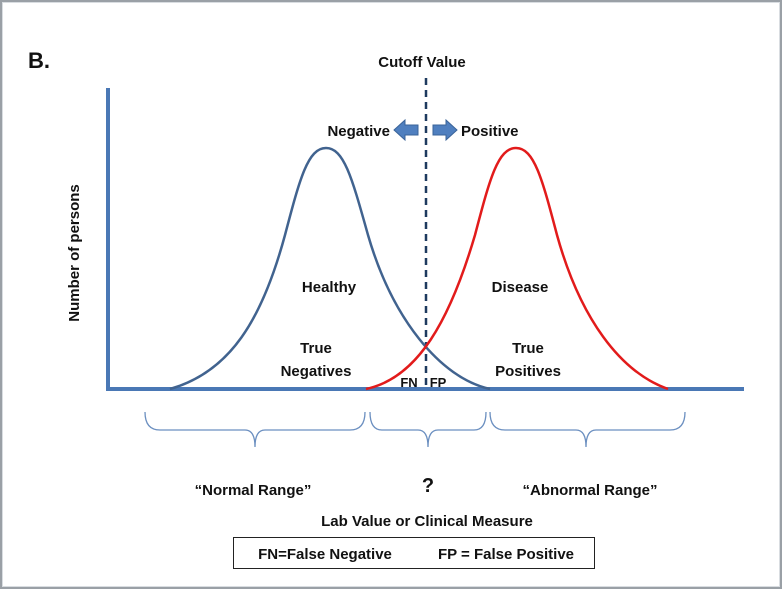  I want to click on cutoff-label: Cutoff Value, so click(422, 62).